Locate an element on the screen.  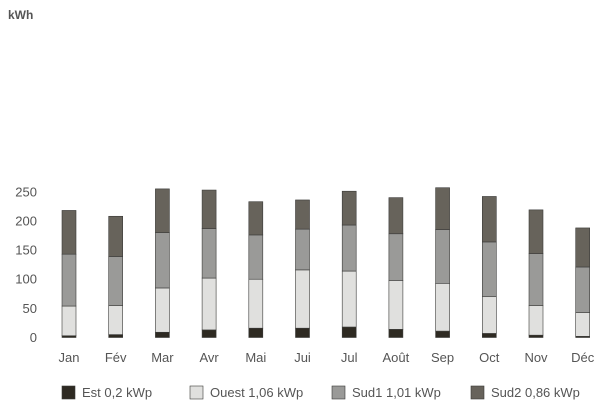
y-tick-label: 150 is located at coordinates (26, 250).